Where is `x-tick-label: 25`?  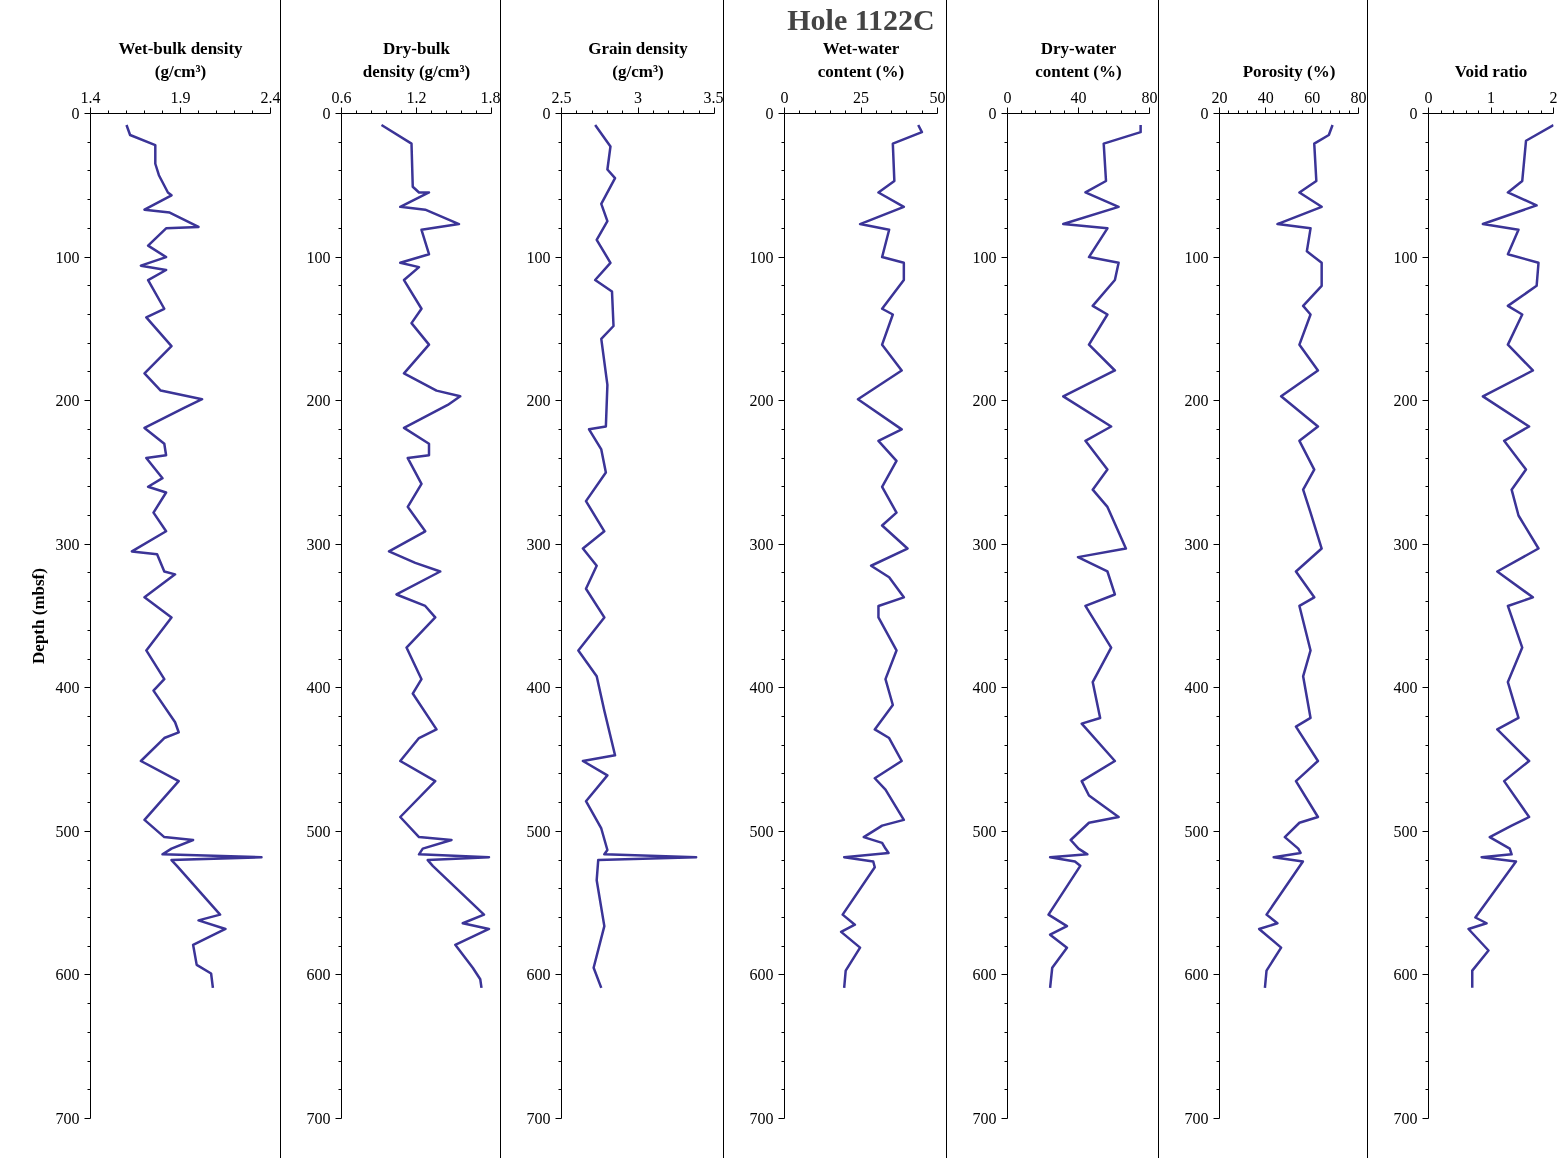 x-tick-label: 25 is located at coordinates (861, 97).